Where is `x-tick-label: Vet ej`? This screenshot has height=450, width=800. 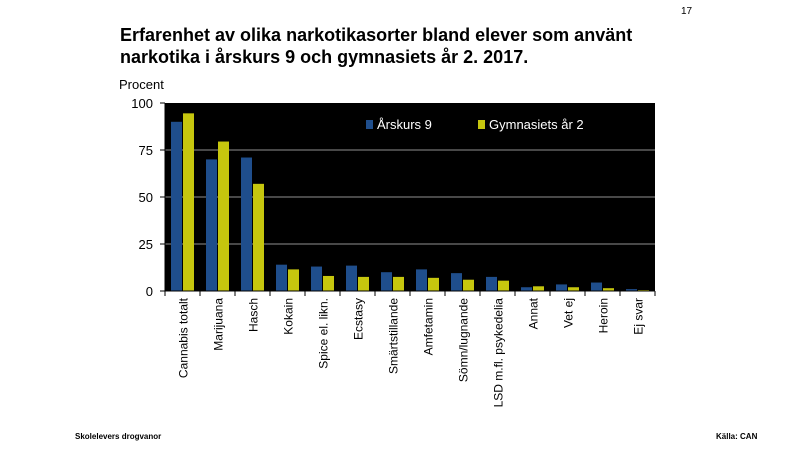 x-tick-label: Vet ej is located at coordinates (569, 313).